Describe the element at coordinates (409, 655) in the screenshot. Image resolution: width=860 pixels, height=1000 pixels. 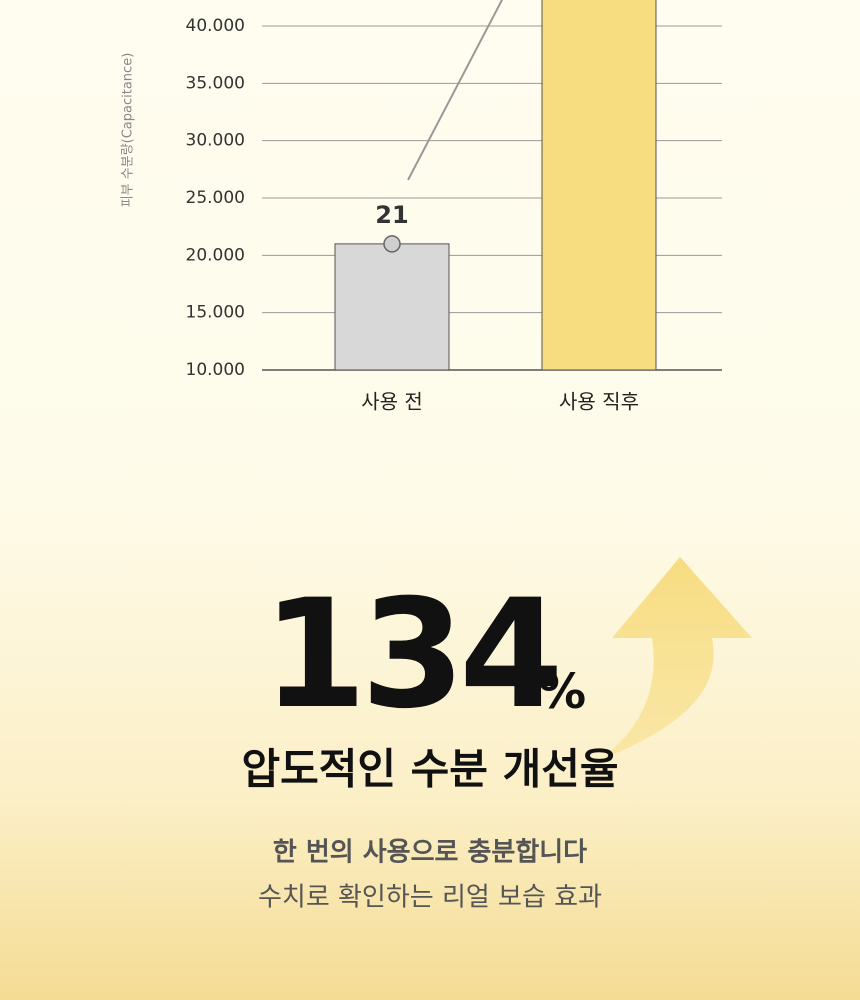
I see `headline-number: 134` at that location.